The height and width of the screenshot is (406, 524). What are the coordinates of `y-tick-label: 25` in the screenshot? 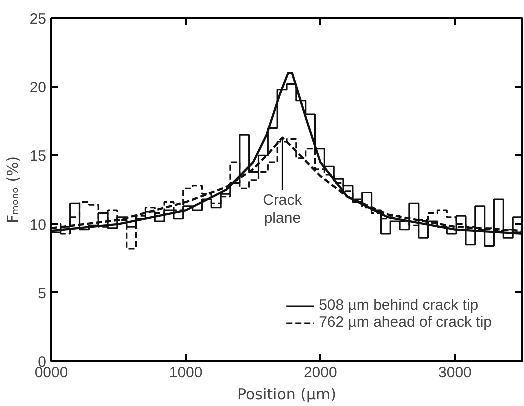 It's located at (38, 19).